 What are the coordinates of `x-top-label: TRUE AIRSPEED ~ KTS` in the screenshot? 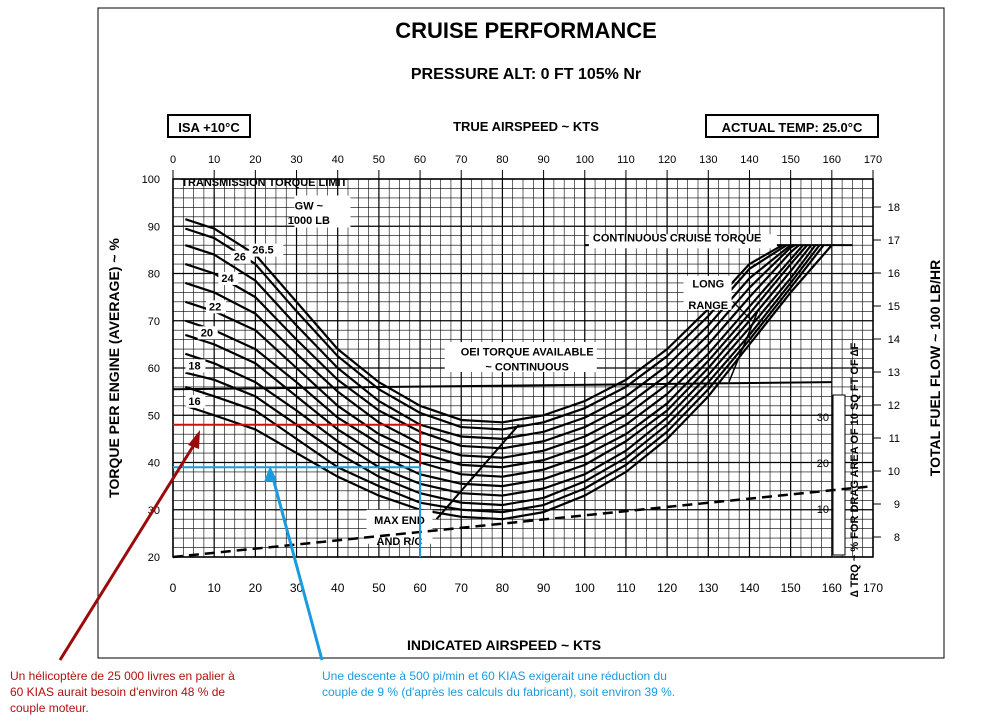 It's located at (526, 126).